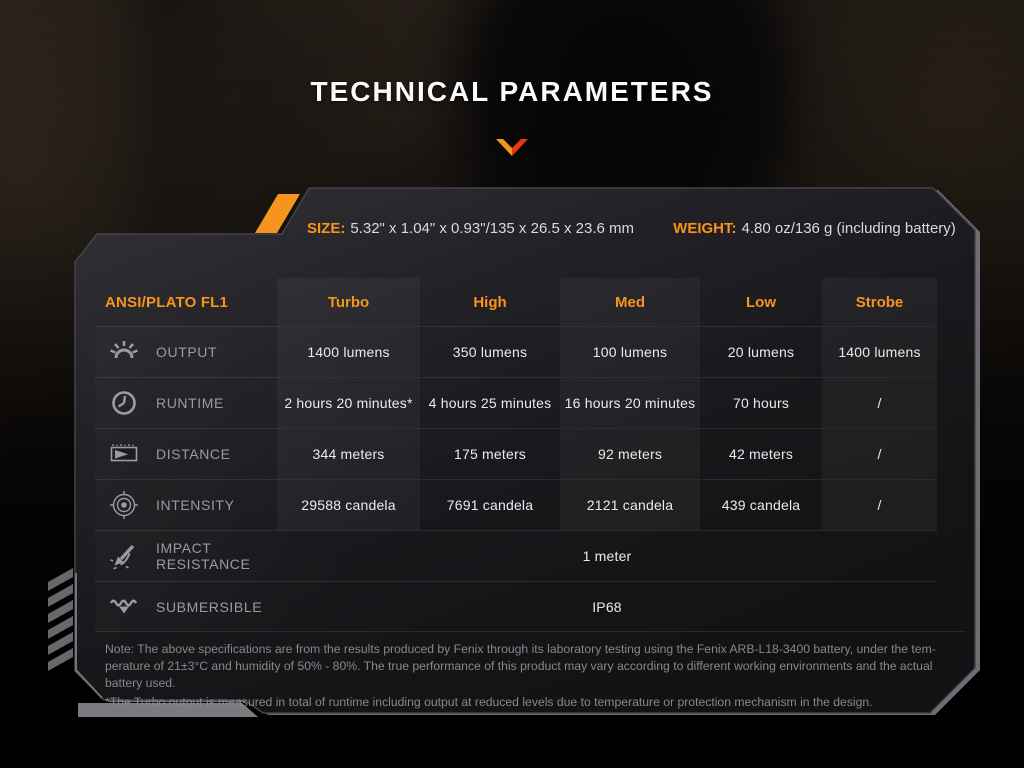 Image resolution: width=1024 pixels, height=768 pixels. Describe the element at coordinates (879, 352) in the screenshot. I see `cell-output-strobe: 1400 lumens` at that location.